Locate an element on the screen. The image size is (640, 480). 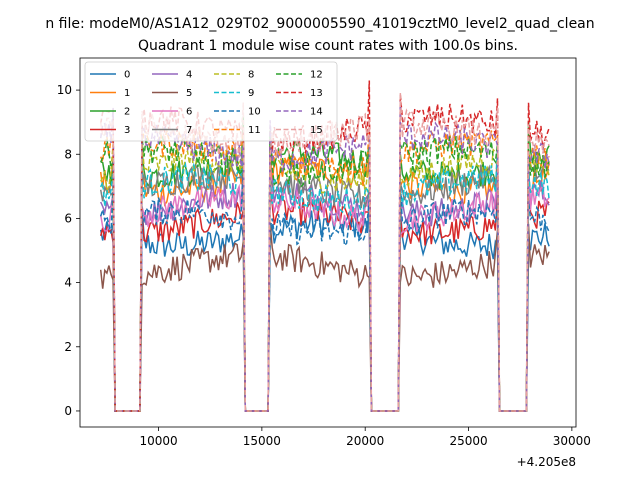
legend-label-6: 6 is located at coordinates (189, 112).